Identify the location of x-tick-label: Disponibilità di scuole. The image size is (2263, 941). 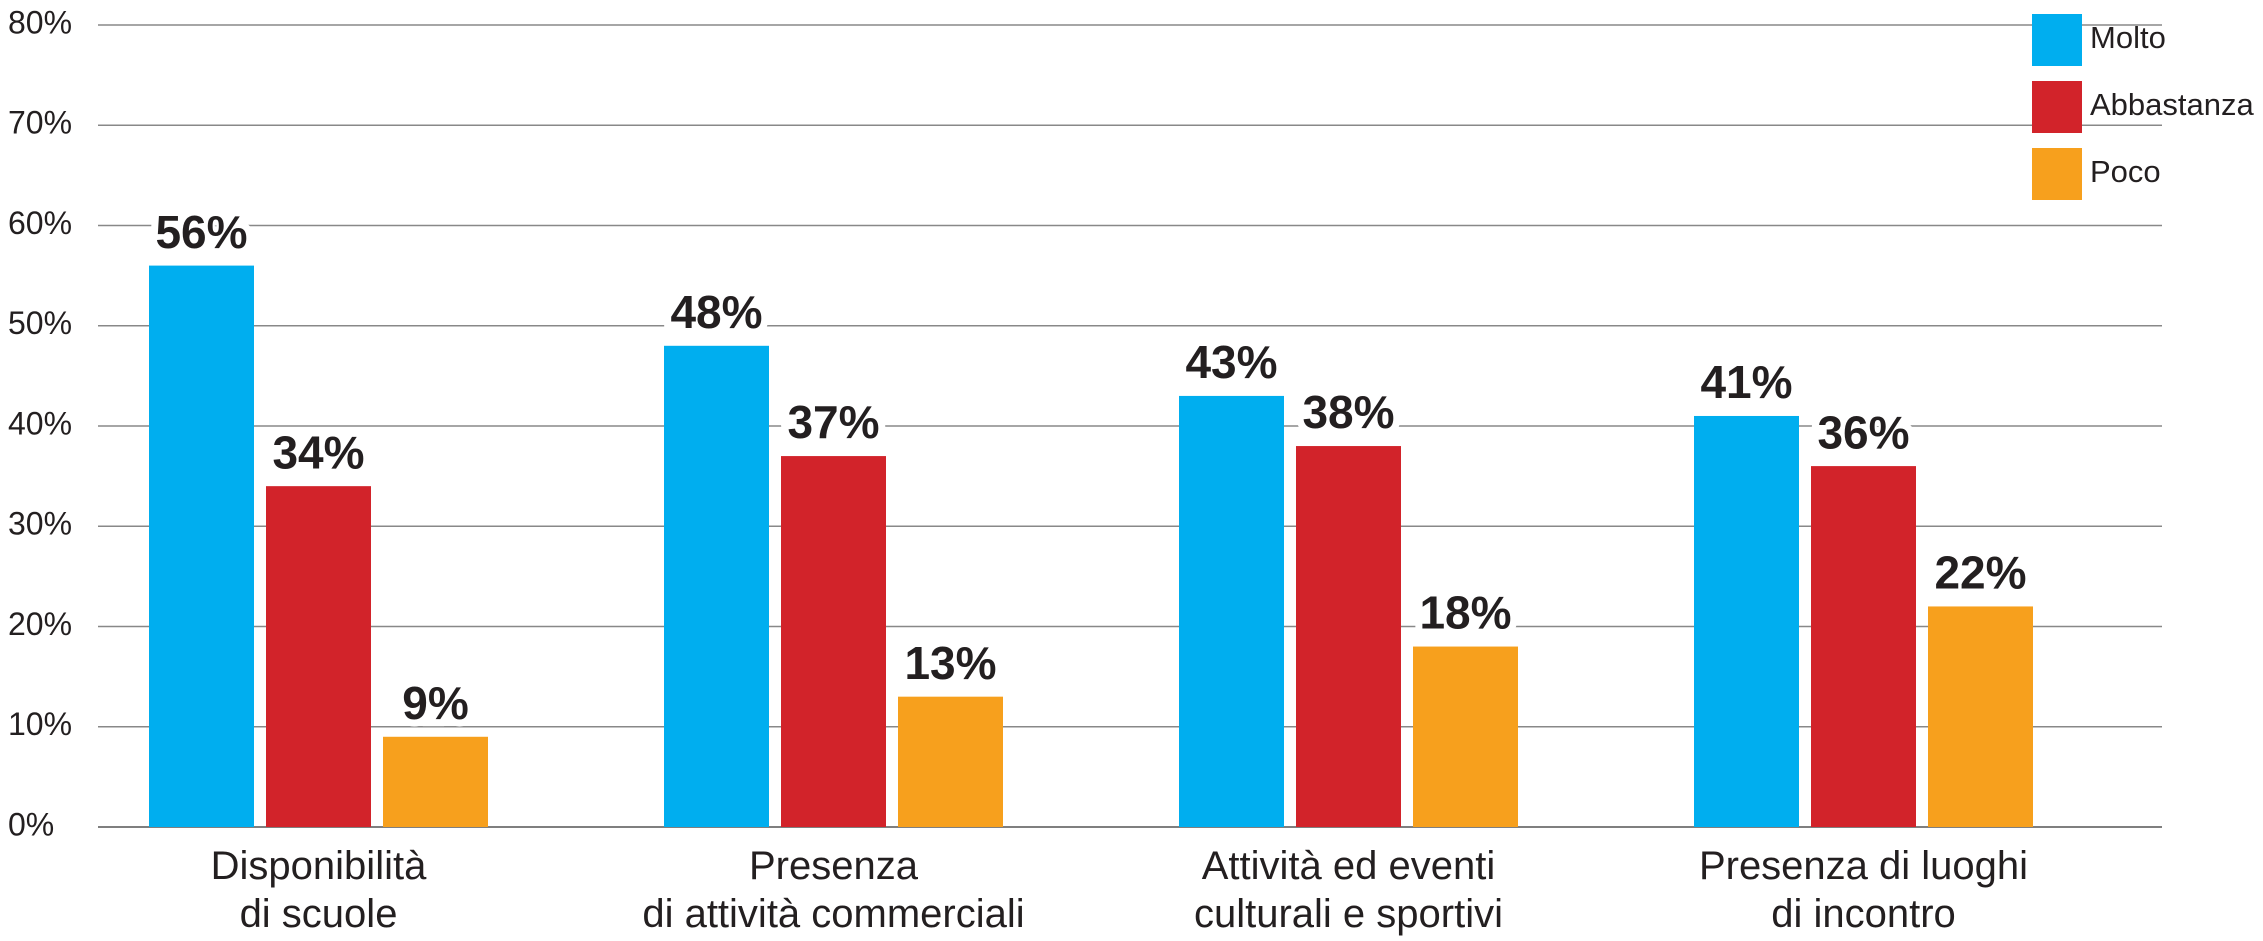
(318, 890).